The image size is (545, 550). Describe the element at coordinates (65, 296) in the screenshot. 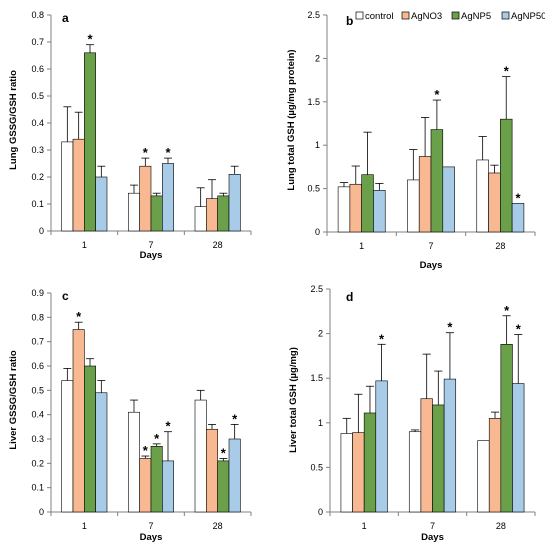

I see `panel-label: c` at that location.